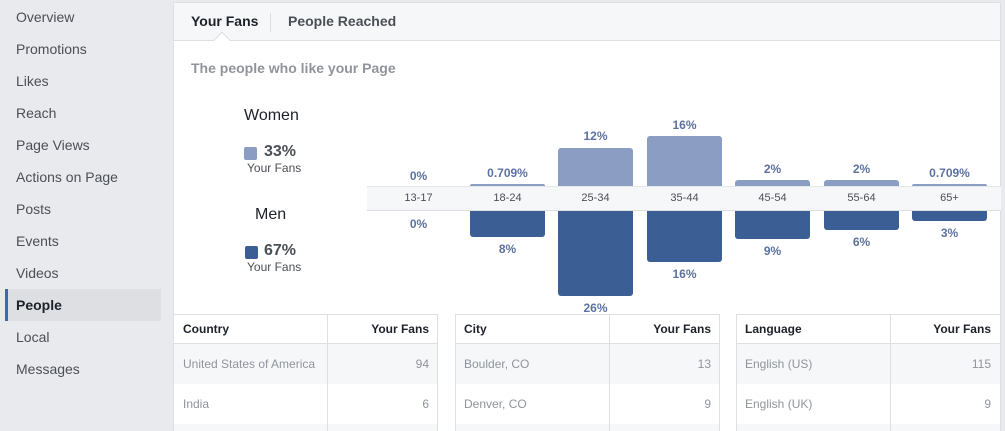 The image size is (1005, 431). Describe the element at coordinates (271, 214) in the screenshot. I see `legend-men-title: Men` at that location.